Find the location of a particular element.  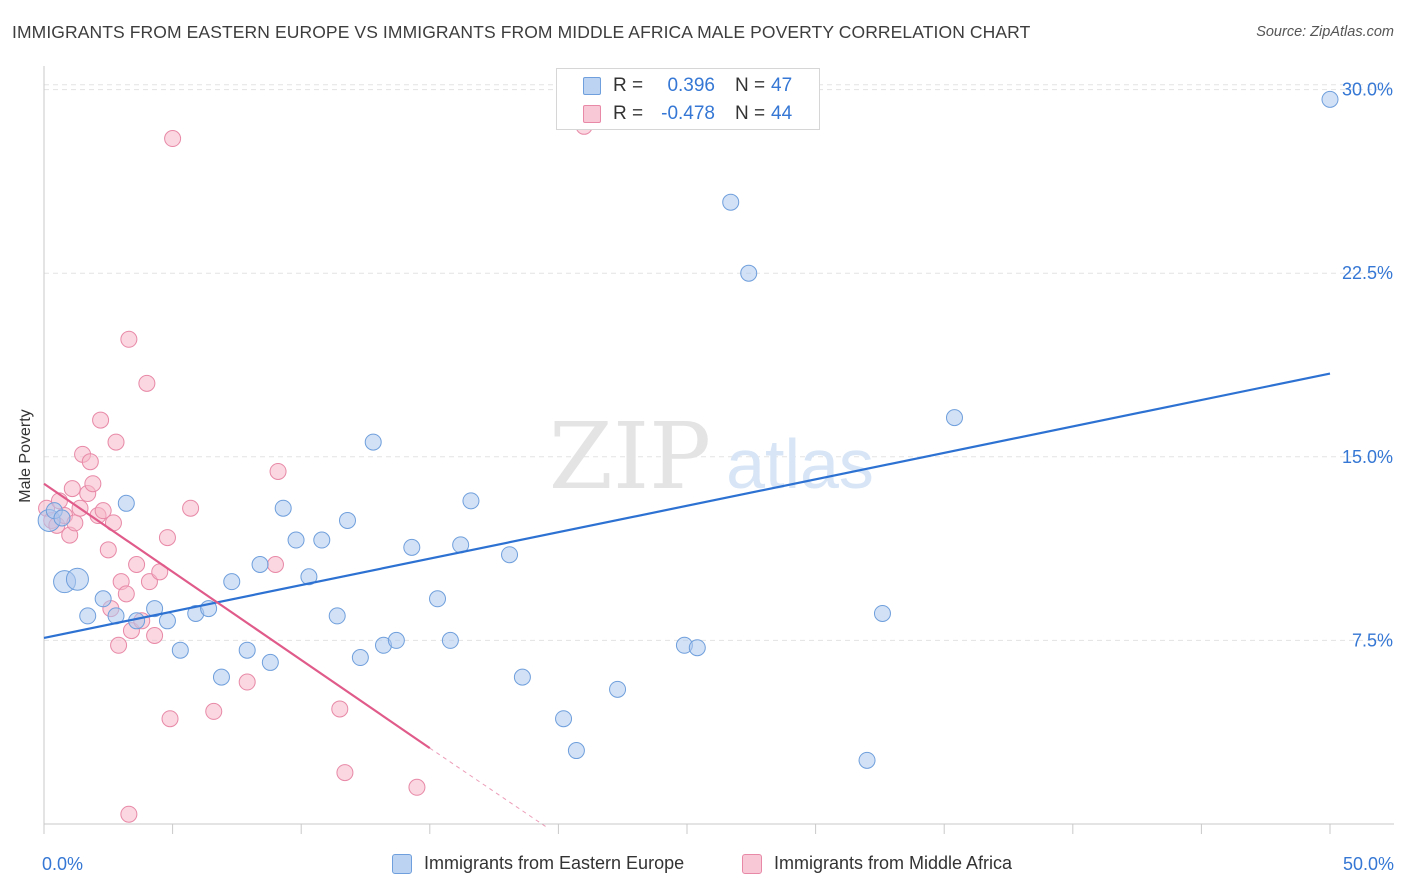

watermark-atlas: atlas is located at coordinates (800, 464).